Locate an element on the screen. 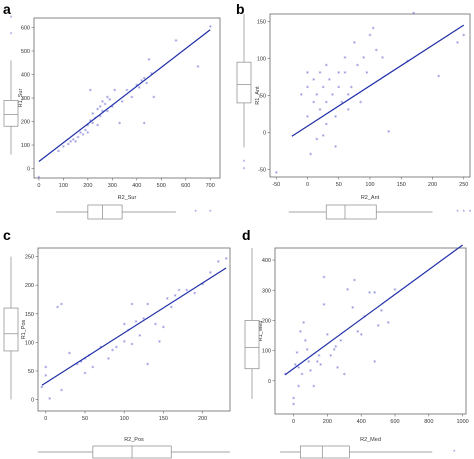  x-tick-label: 0 is located at coordinates (38, 186).